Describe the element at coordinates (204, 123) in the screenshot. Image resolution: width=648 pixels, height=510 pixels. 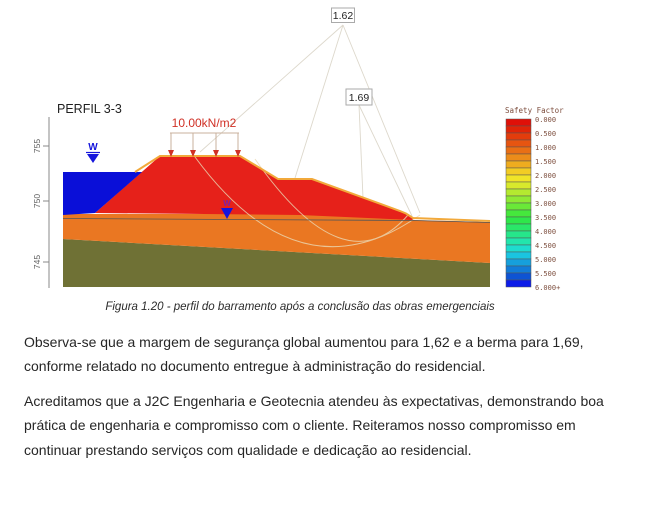
I see `surcharge-label: 10.00kN/m2` at that location.